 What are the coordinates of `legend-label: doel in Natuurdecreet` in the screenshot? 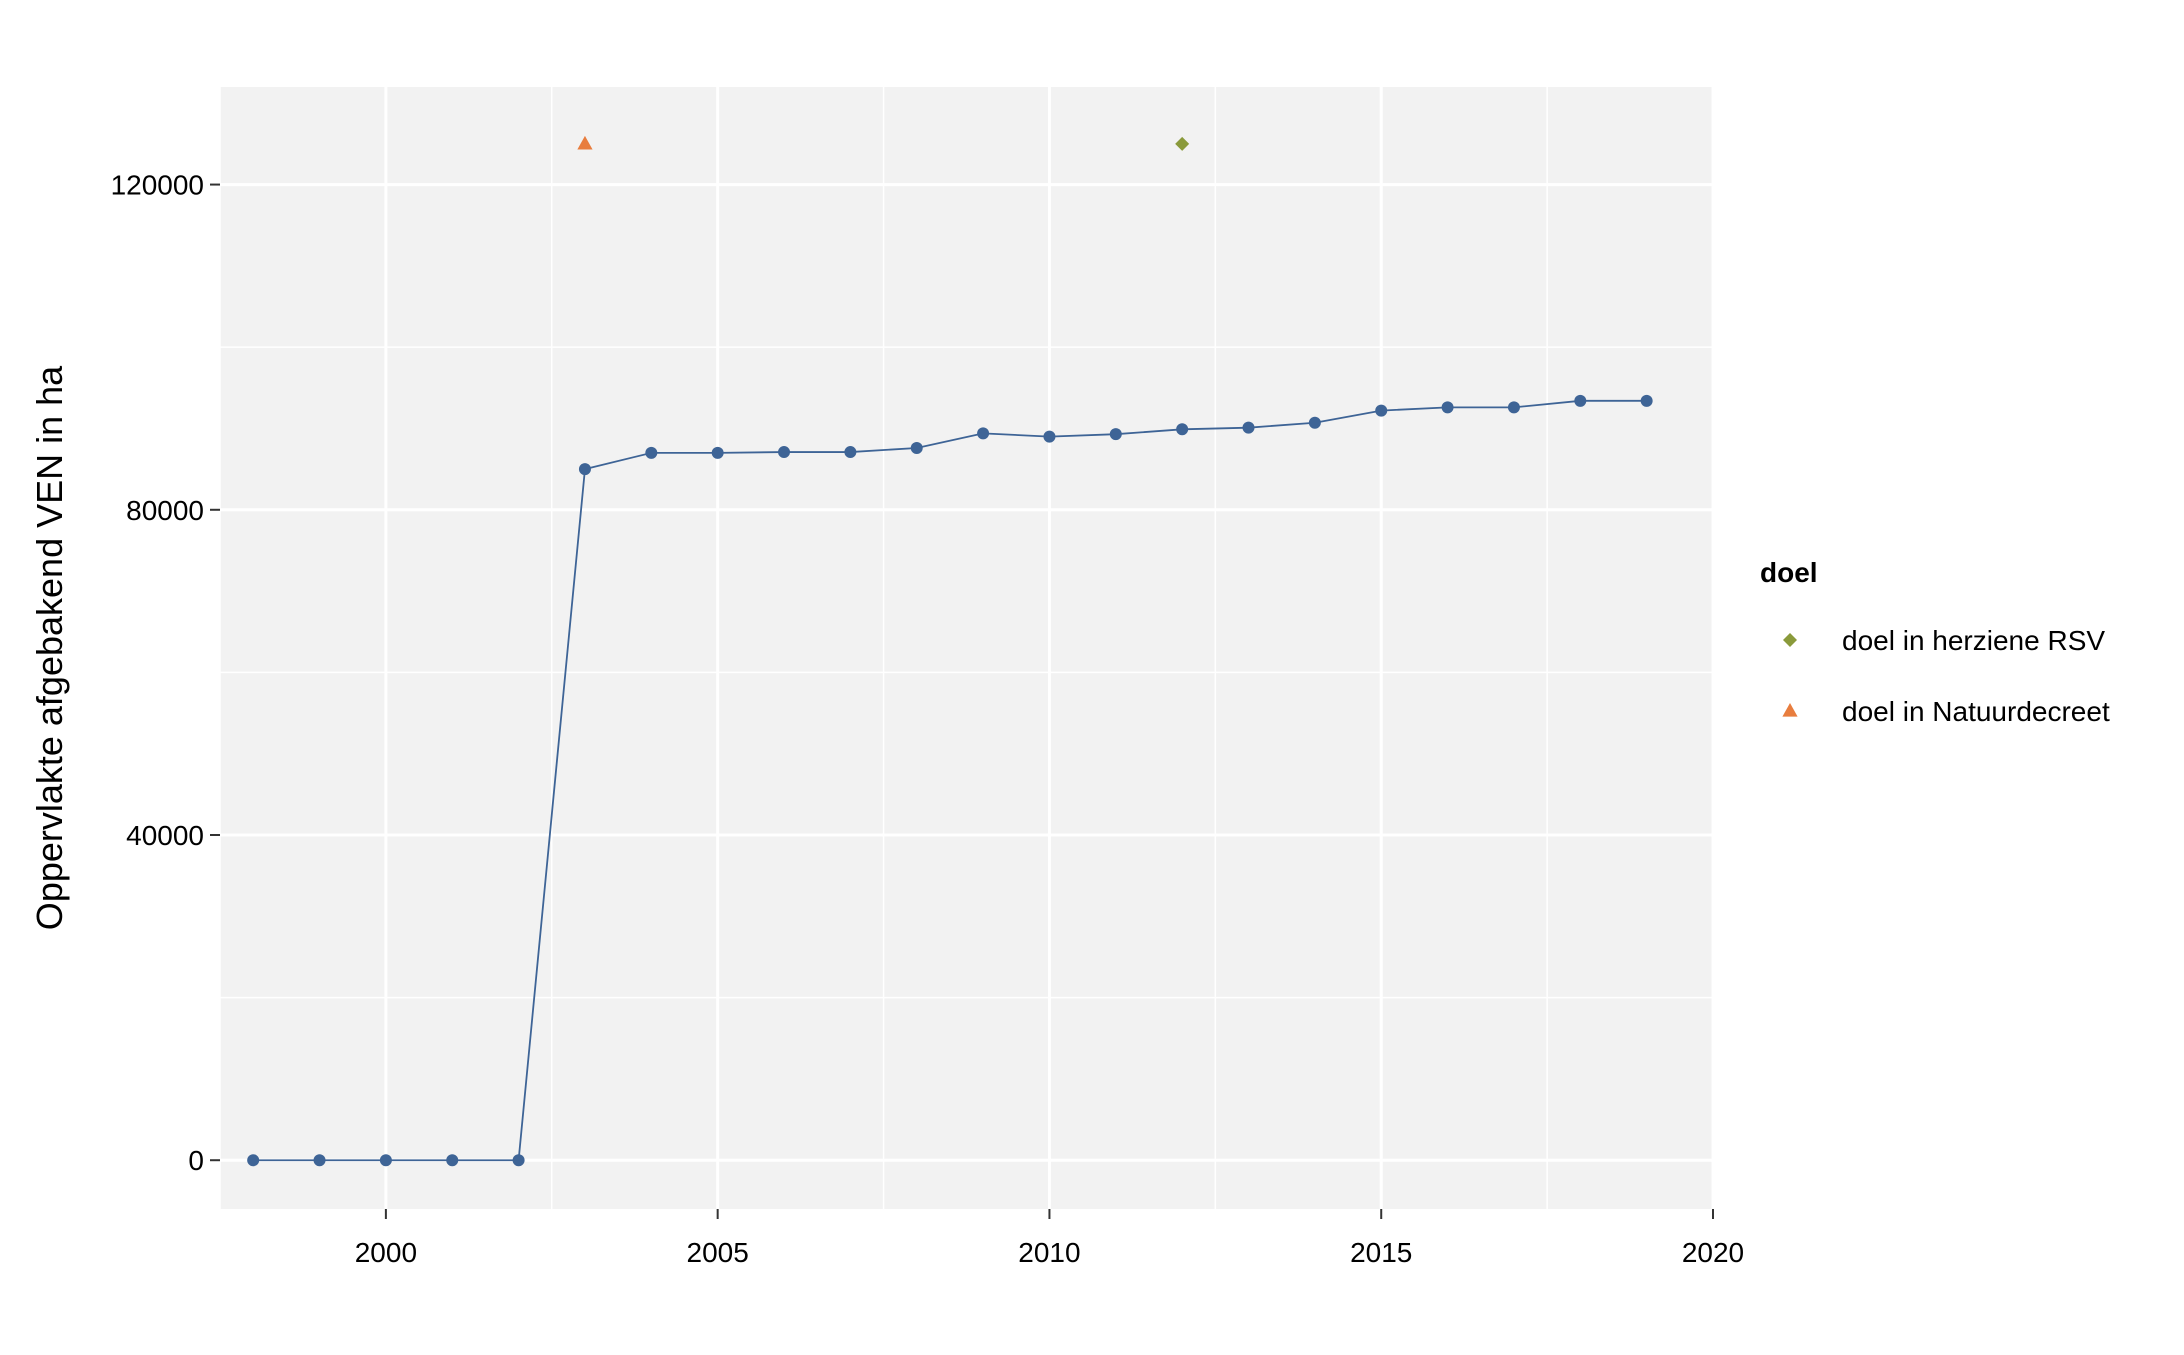 It's located at (1976, 711).